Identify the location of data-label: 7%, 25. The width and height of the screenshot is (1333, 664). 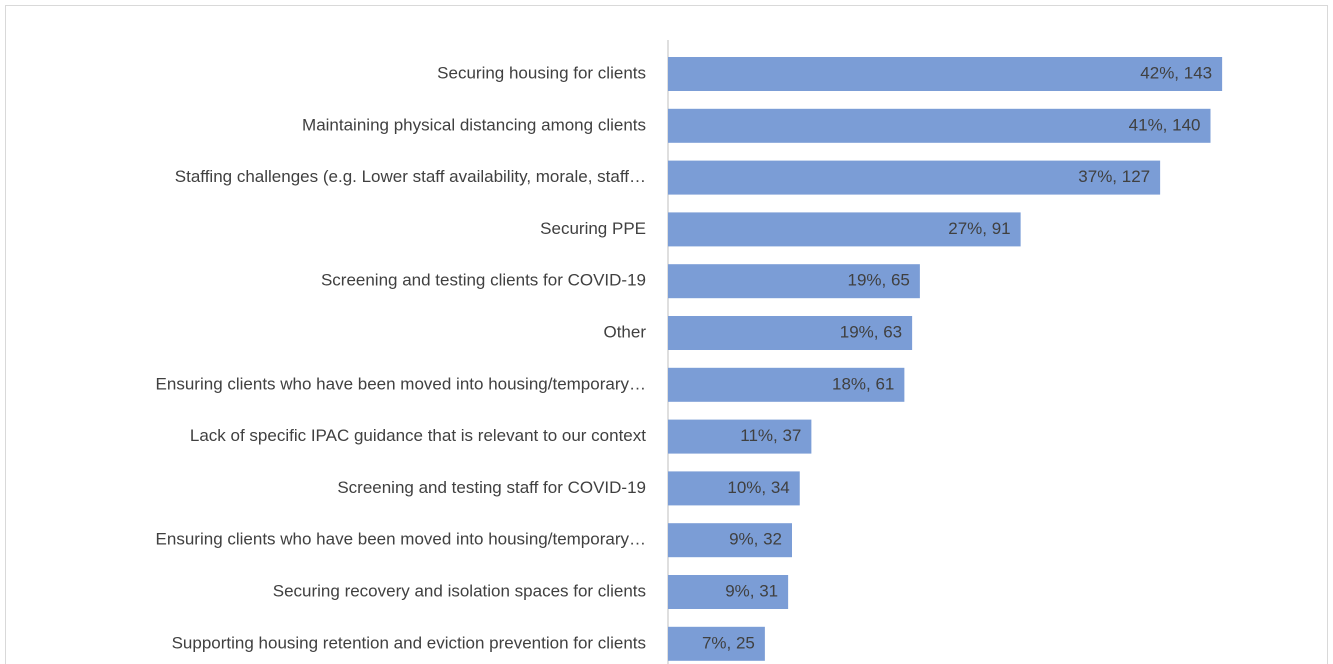
(728, 642).